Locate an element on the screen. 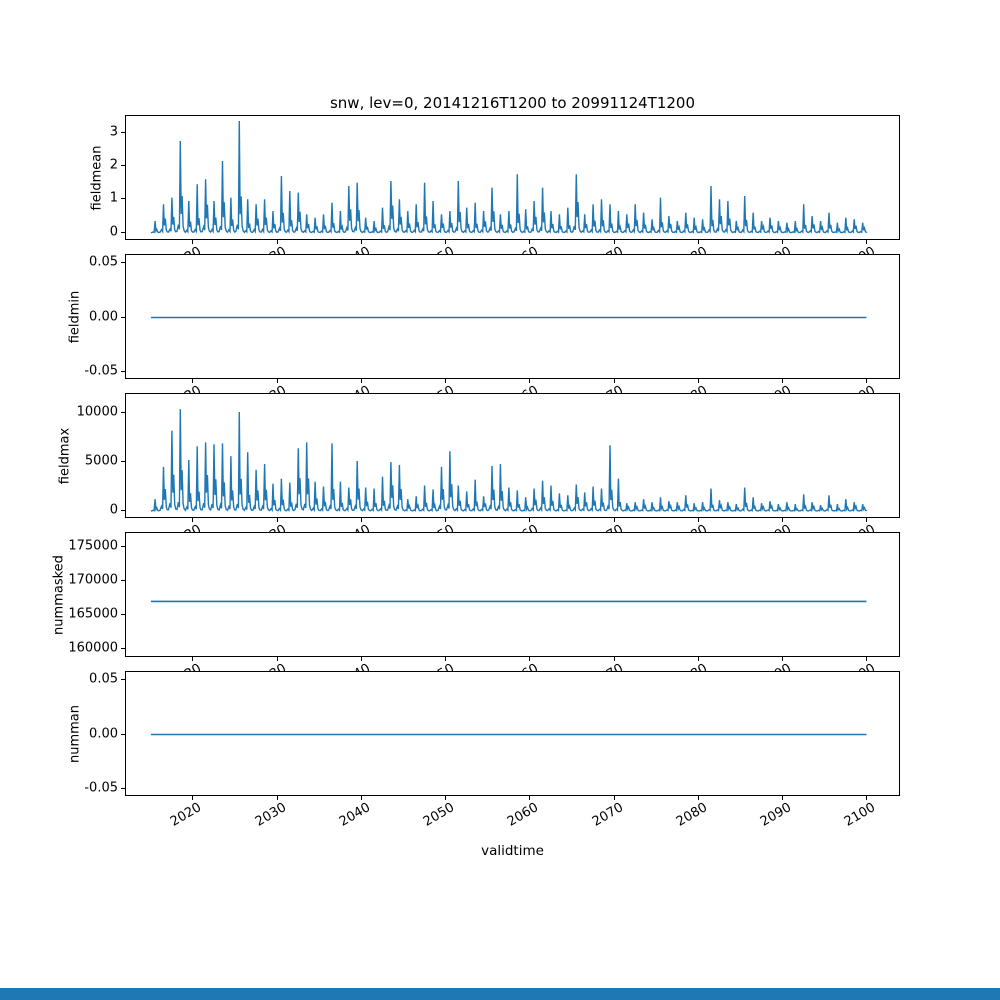 The width and height of the screenshot is (1000, 1000). y-axis-label-fieldmin: fieldmin is located at coordinates (75, 316).